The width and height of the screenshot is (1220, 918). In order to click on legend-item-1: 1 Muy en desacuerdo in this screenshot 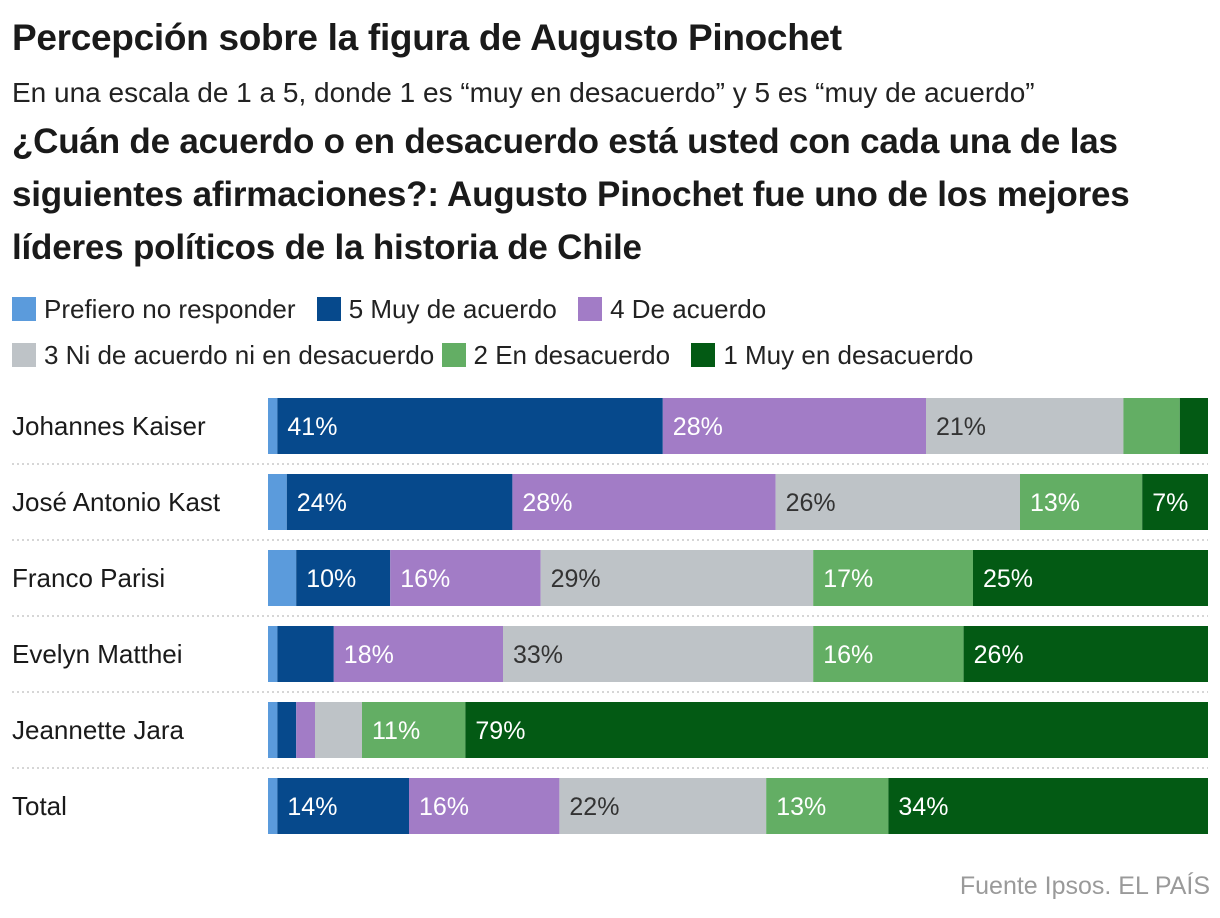, I will do `click(832, 355)`.